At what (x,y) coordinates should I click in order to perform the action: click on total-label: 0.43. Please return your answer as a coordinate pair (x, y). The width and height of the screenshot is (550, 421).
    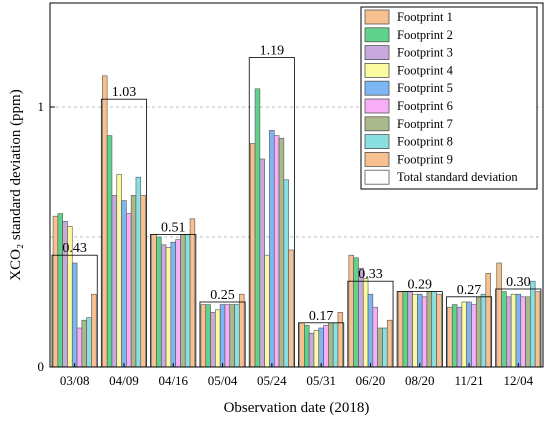
    Looking at the image, I should click on (74, 248).